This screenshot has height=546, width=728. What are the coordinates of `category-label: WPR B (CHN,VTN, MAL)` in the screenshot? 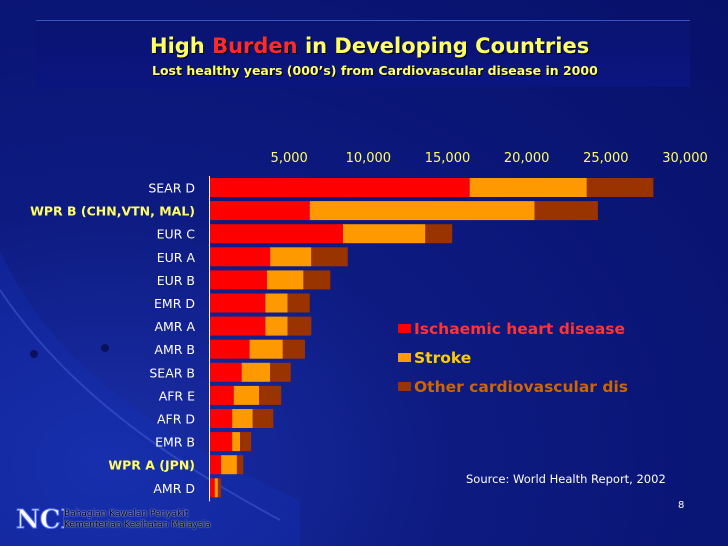 It's located at (112, 211).